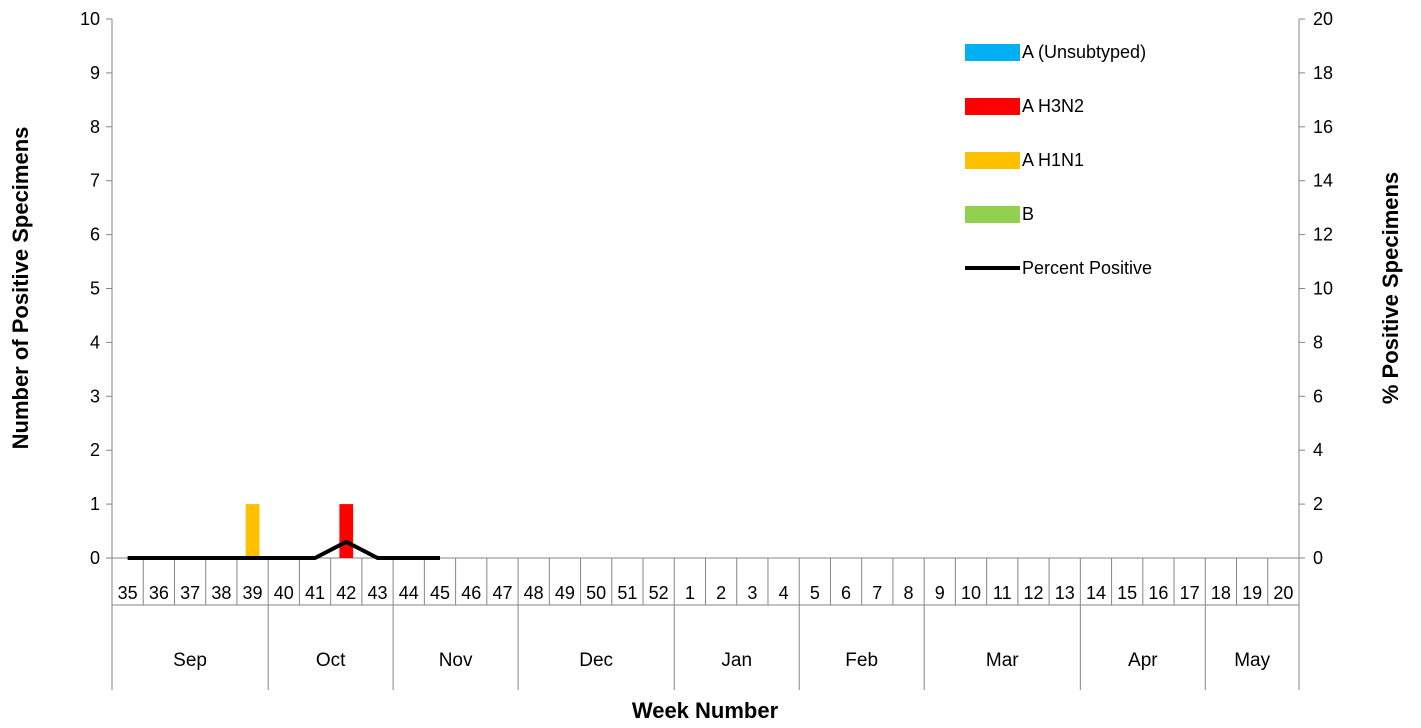 This screenshot has width=1421, height=728. Describe the element at coordinates (1318, 396) in the screenshot. I see `y-right-tick-label: 6` at that location.